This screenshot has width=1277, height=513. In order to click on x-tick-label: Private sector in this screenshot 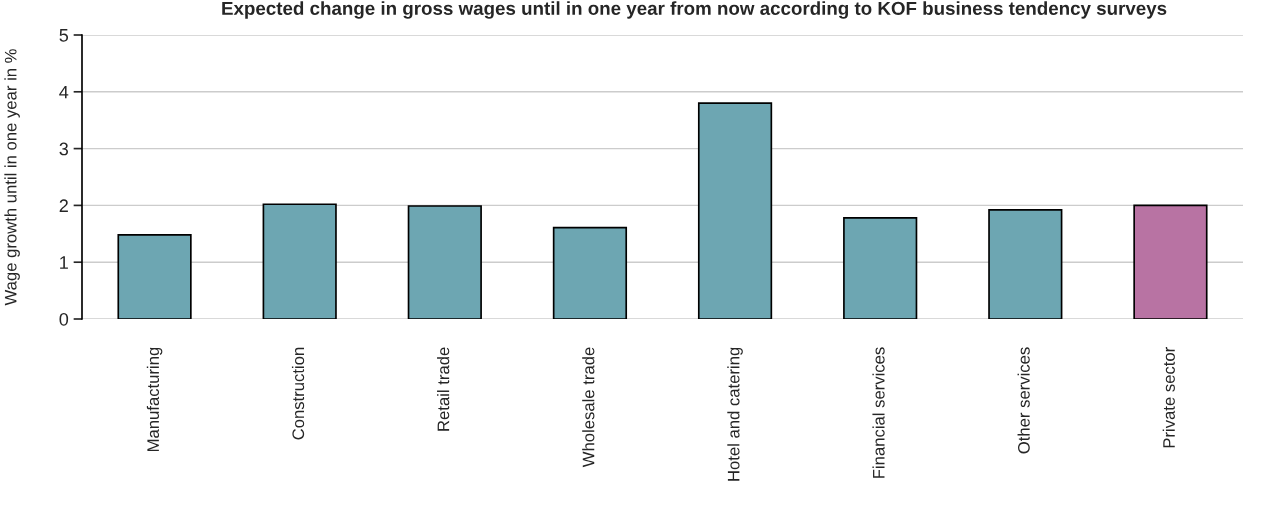, I will do `click(1168, 397)`.